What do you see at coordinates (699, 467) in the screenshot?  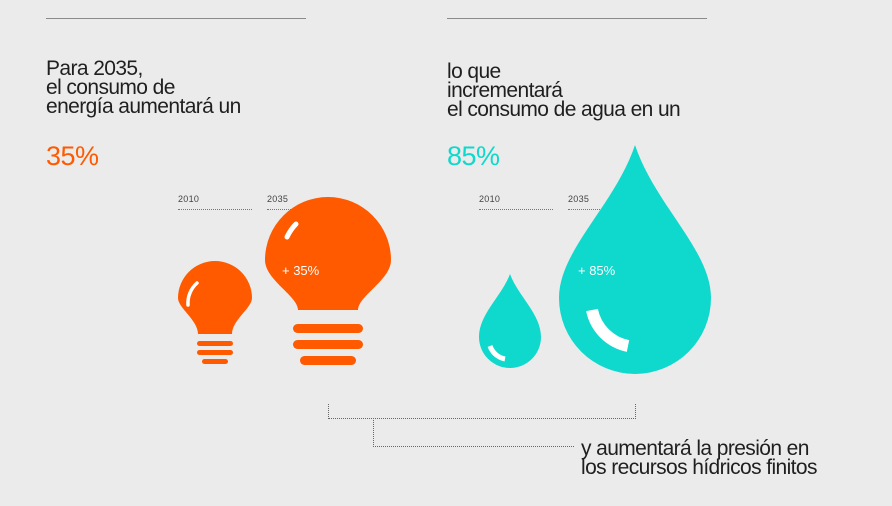 I see `conclusion-line-2: los recursos hídricos finitos` at bounding box center [699, 467].